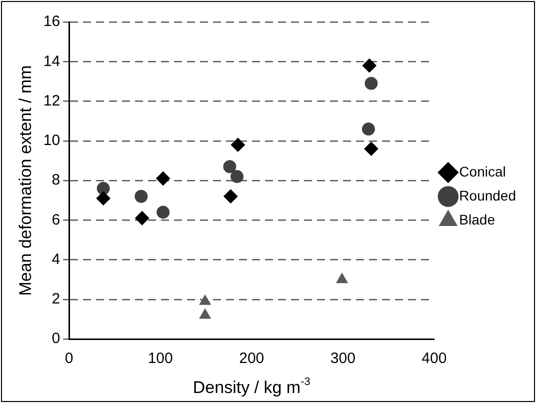 This screenshot has width=536, height=403. What do you see at coordinates (434, 359) in the screenshot?
I see `x-tick-label: 400` at bounding box center [434, 359].